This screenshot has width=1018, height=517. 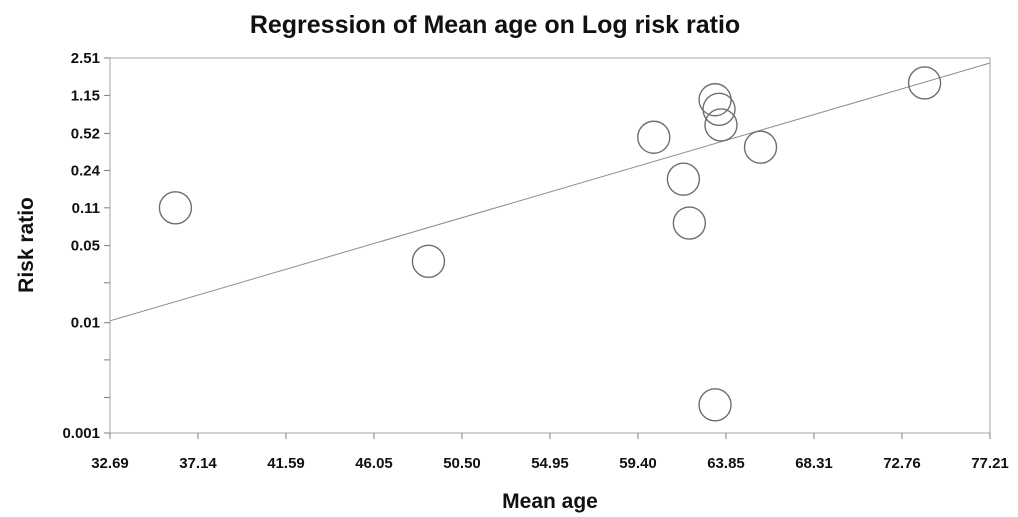 What do you see at coordinates (85, 323) in the screenshot?
I see `y-tick-label: 0.01` at bounding box center [85, 323].